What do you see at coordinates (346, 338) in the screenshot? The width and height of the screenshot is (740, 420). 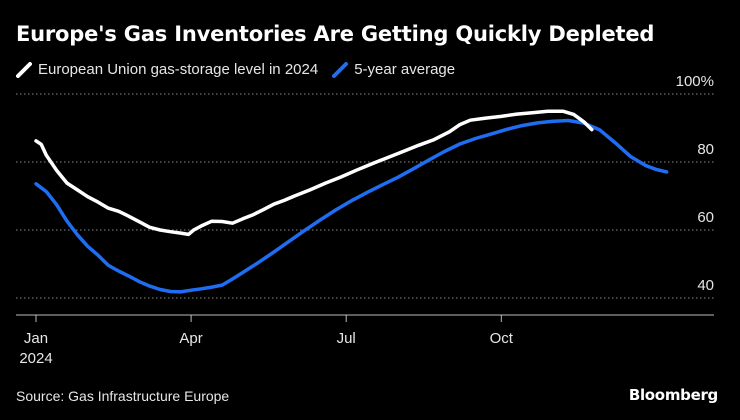 I see `x-tick-label: Jul` at bounding box center [346, 338].